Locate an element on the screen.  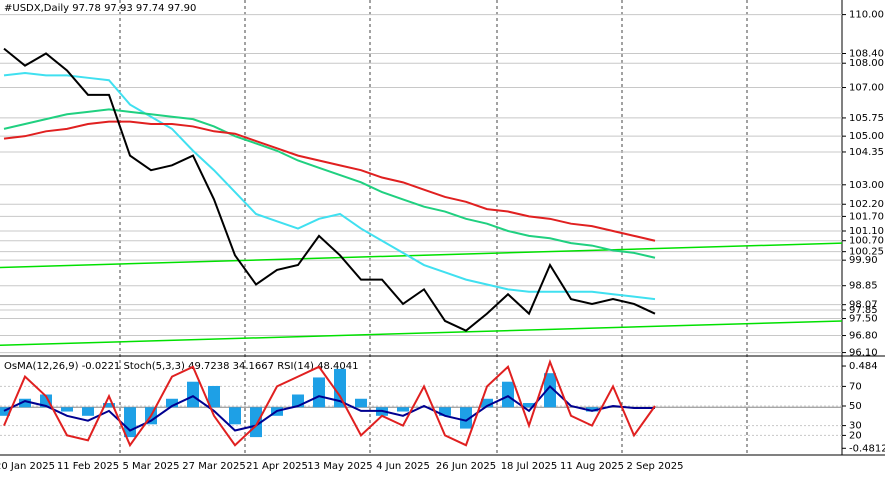
x-tick-label: 2 Sep 2025 is located at coordinates (654, 466).